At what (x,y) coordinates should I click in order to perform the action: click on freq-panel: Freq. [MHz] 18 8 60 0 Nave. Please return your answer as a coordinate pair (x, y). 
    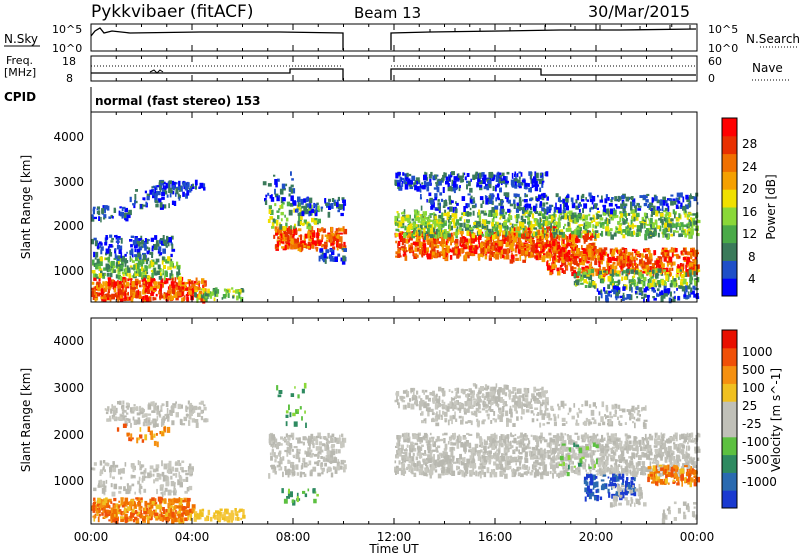
    Looking at the image, I should click on (397, 69).